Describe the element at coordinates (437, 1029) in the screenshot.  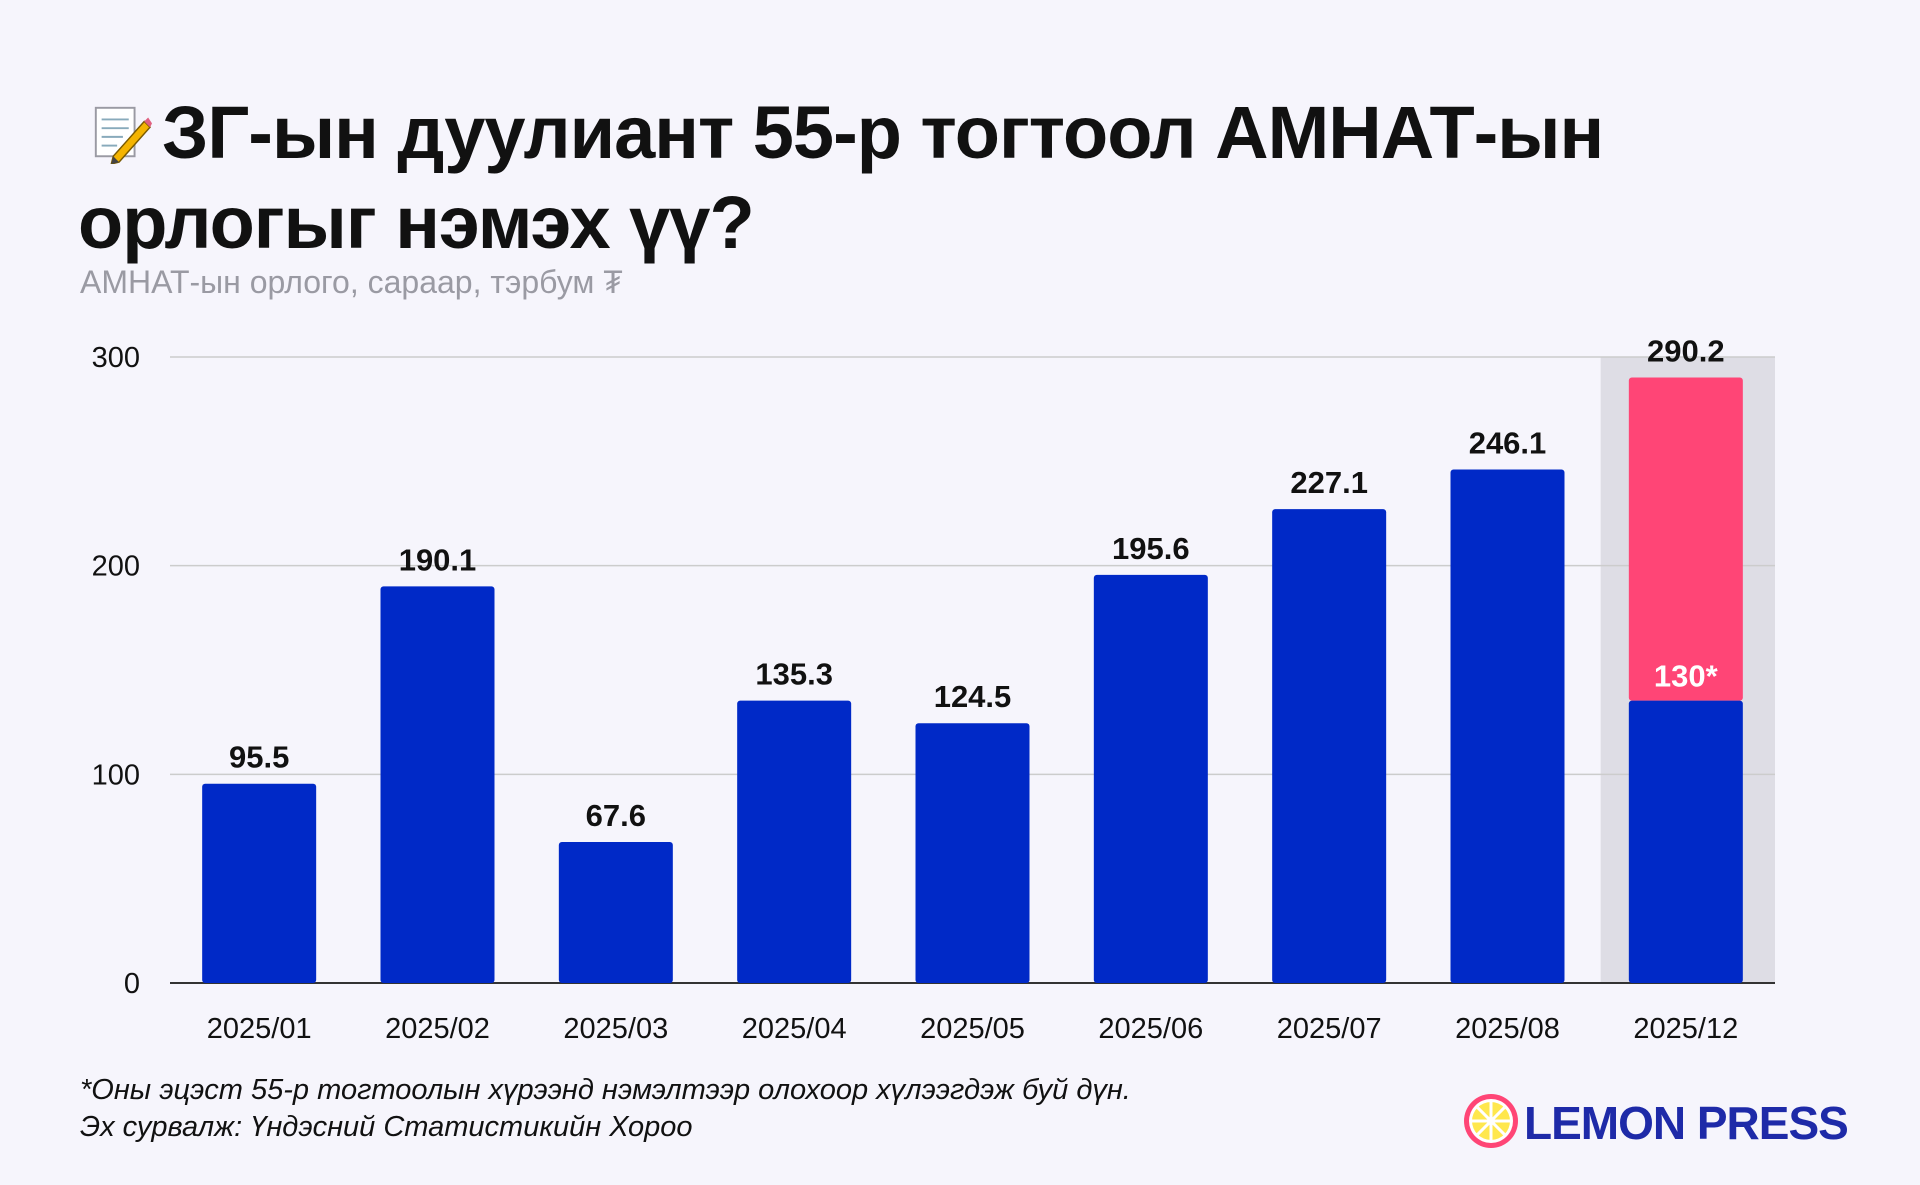
I see `x-tick-label: 2025/02` at that location.